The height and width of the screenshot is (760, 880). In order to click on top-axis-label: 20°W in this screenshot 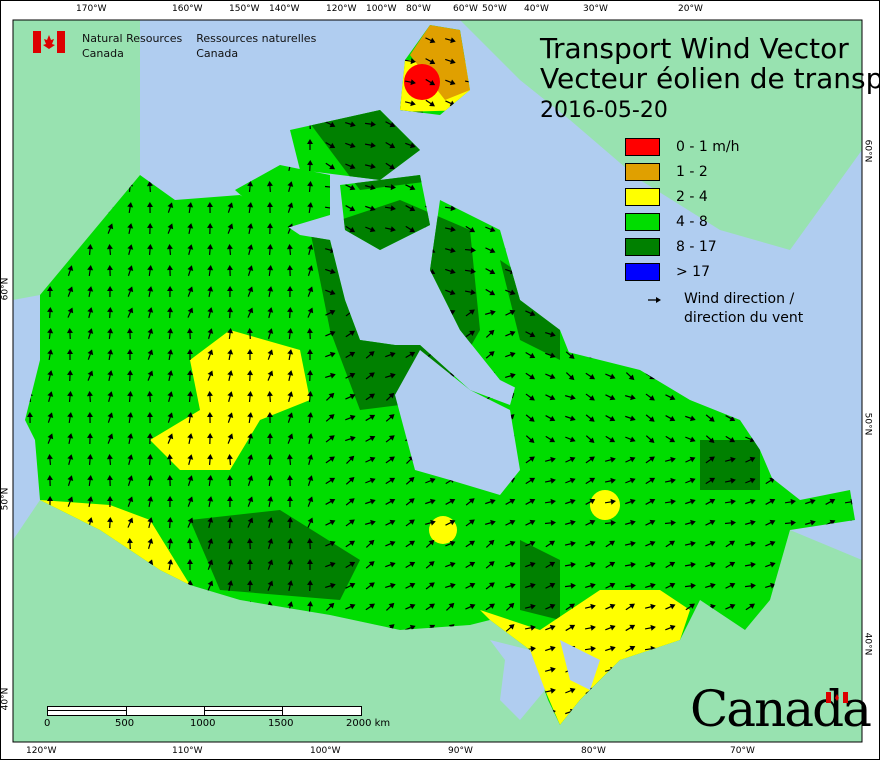, I will do `click(690, 9)`.